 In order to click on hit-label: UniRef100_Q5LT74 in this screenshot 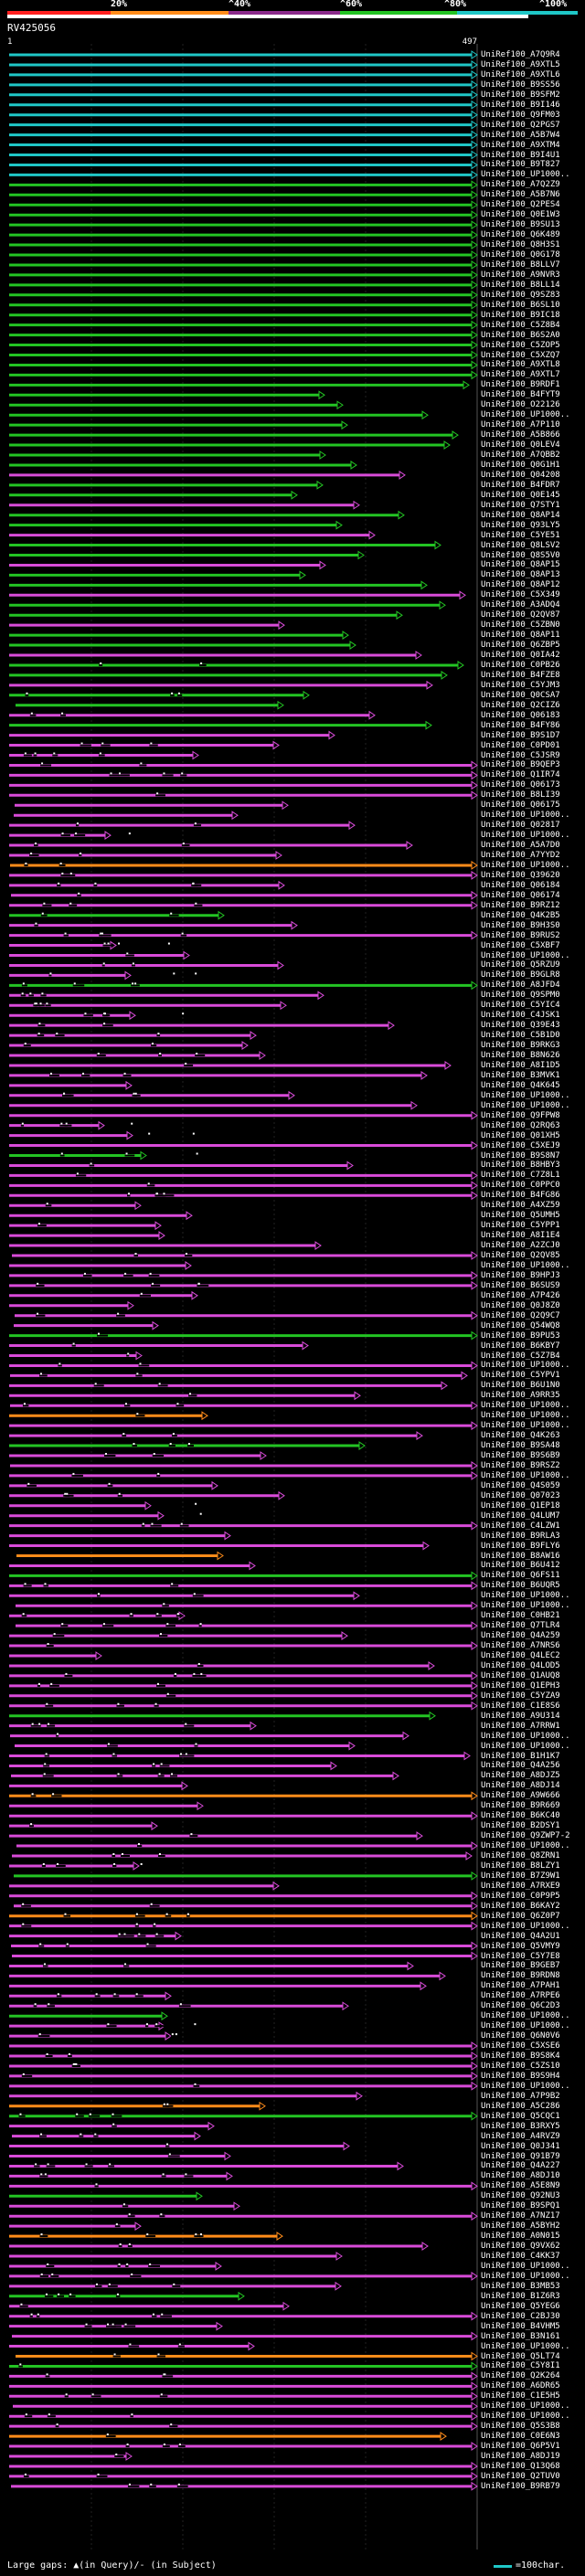, I will do `click(520, 2356)`.